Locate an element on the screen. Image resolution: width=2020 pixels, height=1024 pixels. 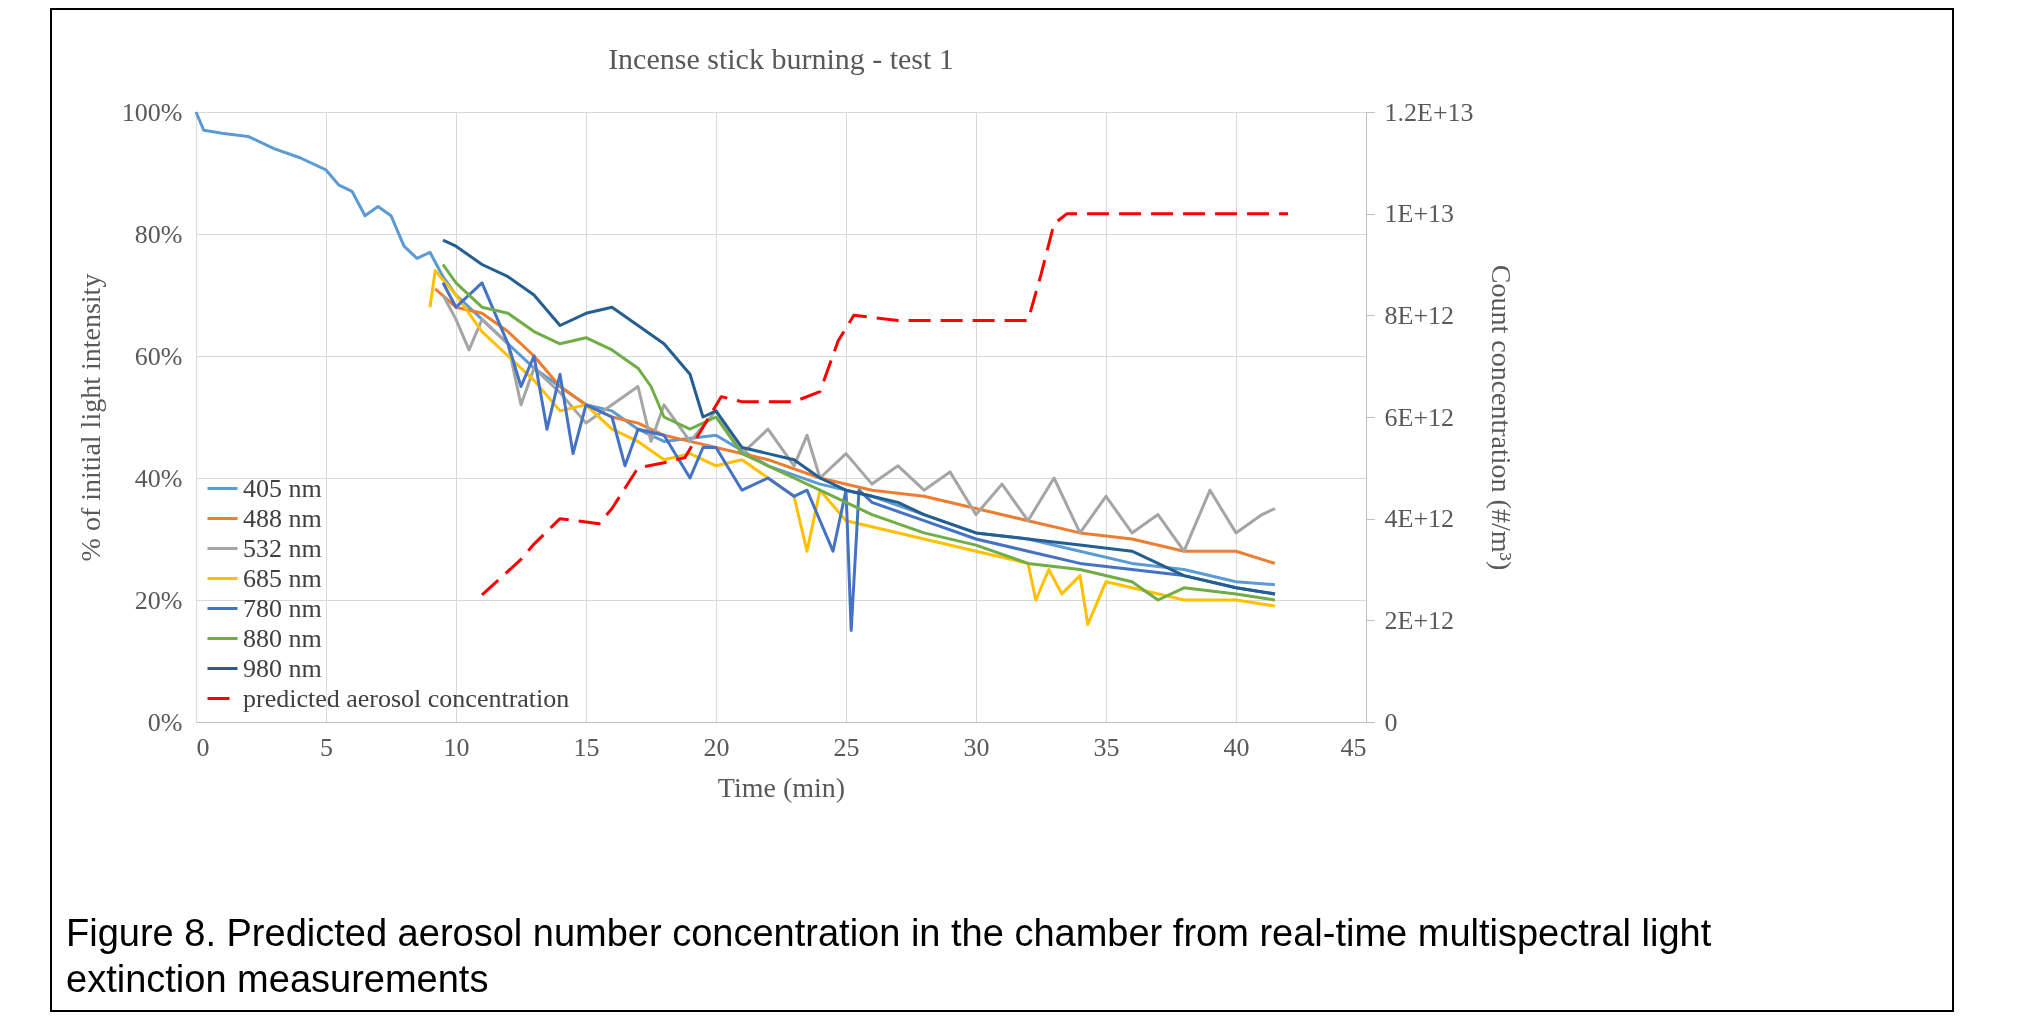
y-tick-label: 80% is located at coordinates (158, 234).